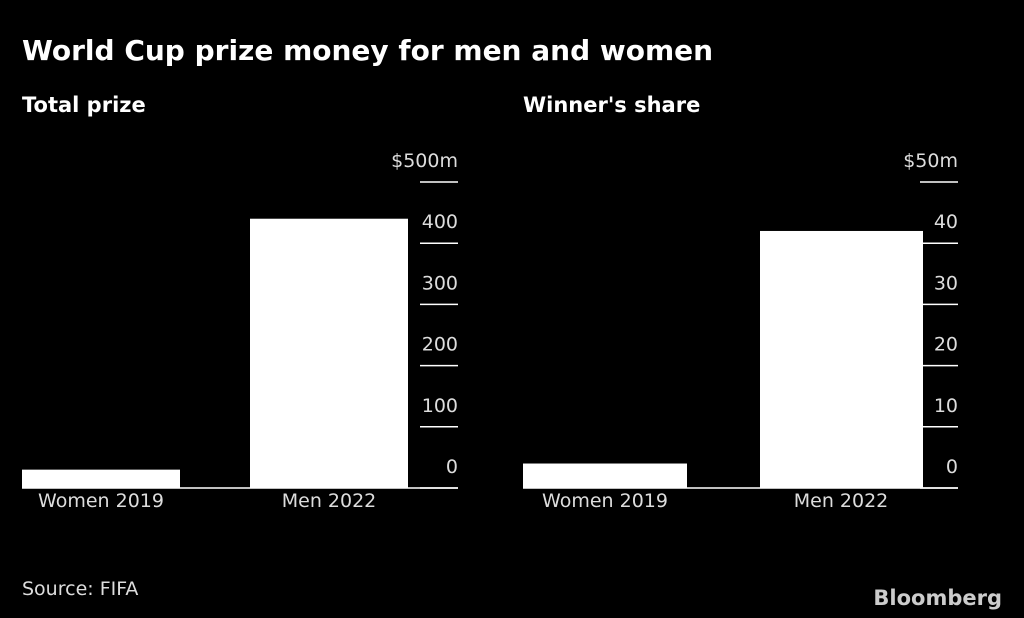 The width and height of the screenshot is (1024, 618). Describe the element at coordinates (946, 406) in the screenshot. I see `y-tick-label: 10` at that location.